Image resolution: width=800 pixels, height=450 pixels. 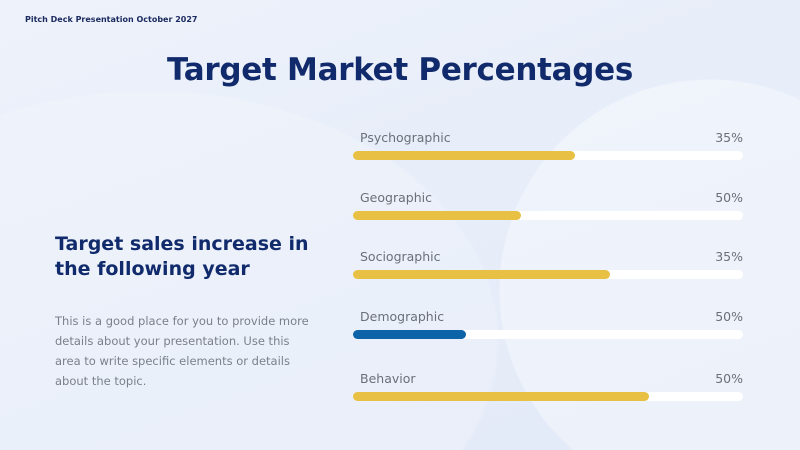 What do you see at coordinates (548, 265) in the screenshot?
I see `progress-item-sociographic: Sociographic 35%` at bounding box center [548, 265].